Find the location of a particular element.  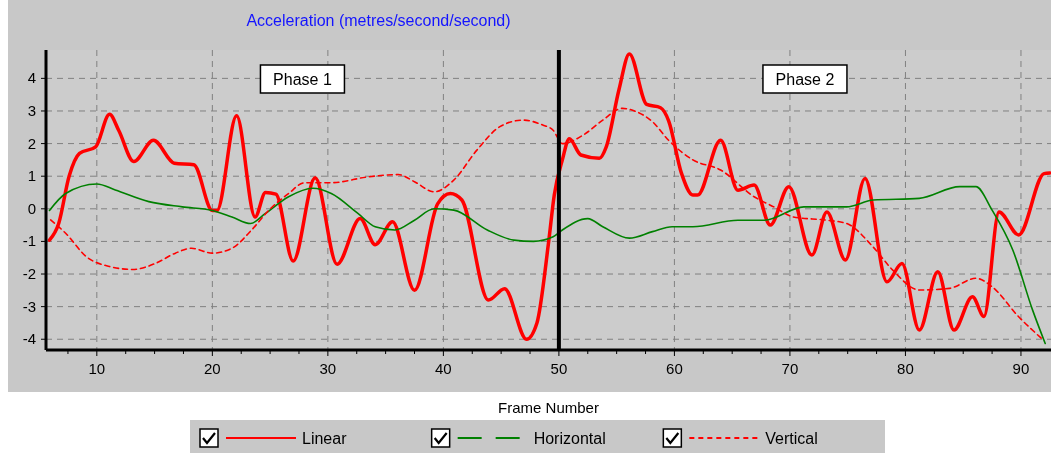

x-tick-label: 90 is located at coordinates (1021, 368).